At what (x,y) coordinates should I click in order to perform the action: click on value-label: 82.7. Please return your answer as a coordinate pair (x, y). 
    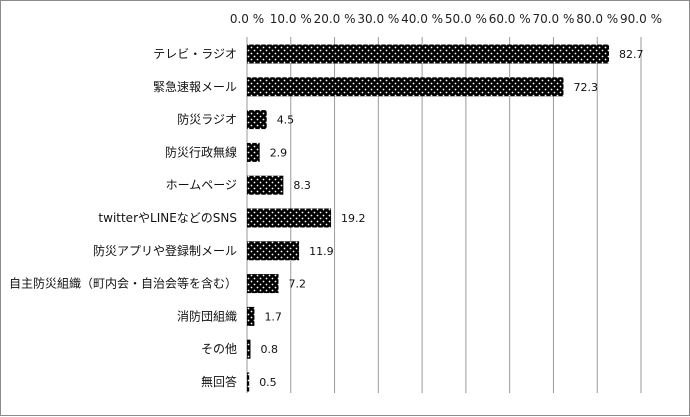
    Looking at the image, I should click on (631, 54).